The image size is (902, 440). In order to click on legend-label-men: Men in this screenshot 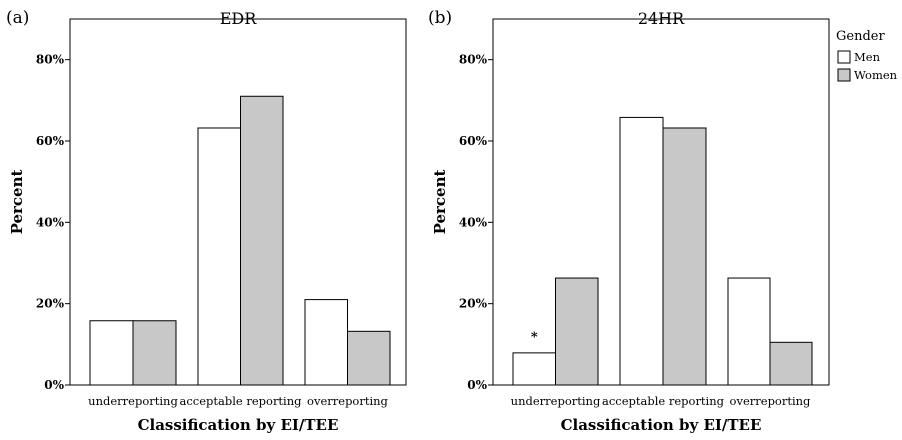, I will do `click(867, 57)`.